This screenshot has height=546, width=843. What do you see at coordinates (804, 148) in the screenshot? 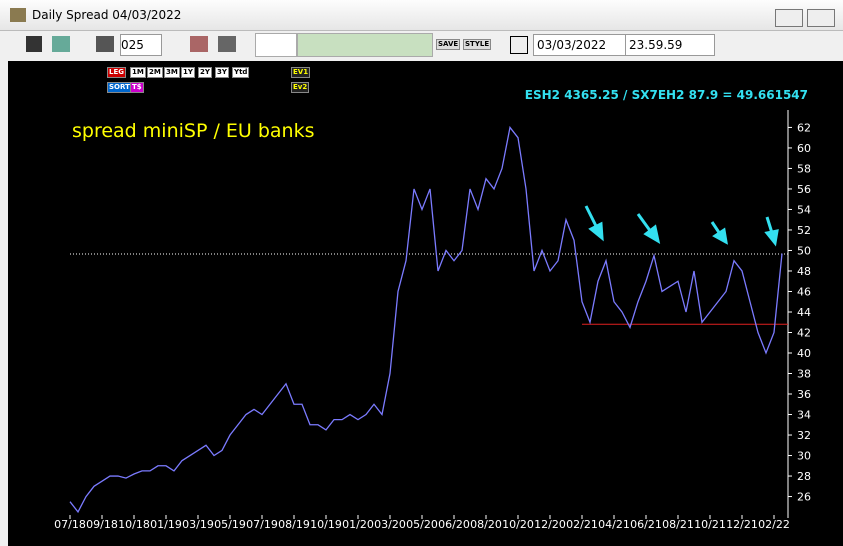
I see `y-tick-label: 60` at bounding box center [804, 148].